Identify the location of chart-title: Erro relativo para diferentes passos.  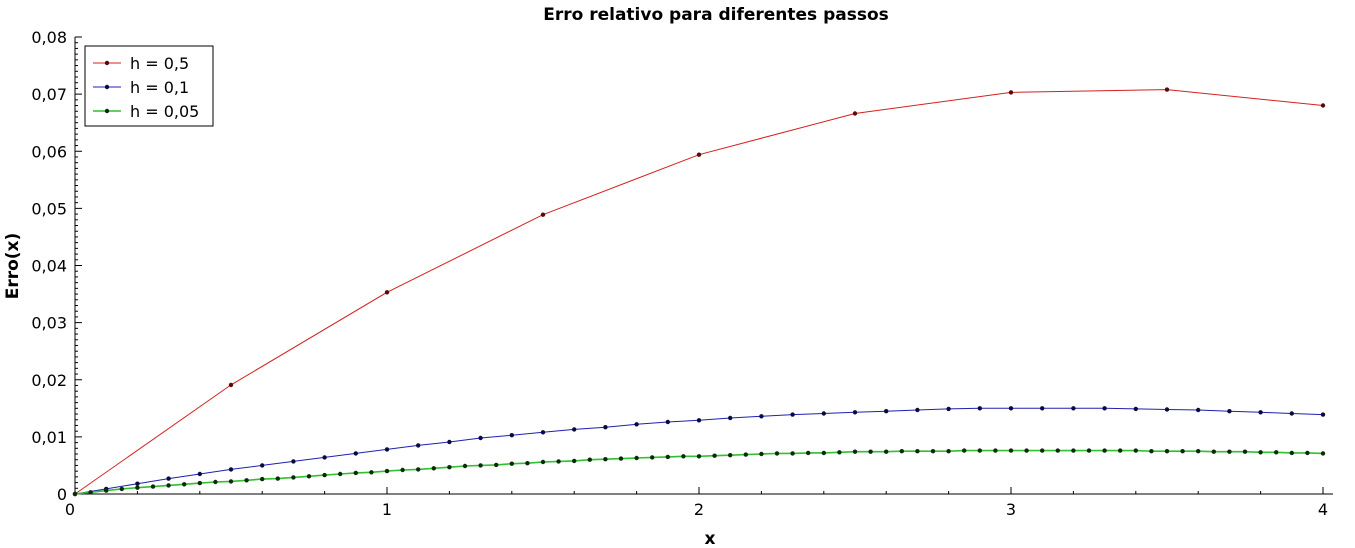
(716, 15).